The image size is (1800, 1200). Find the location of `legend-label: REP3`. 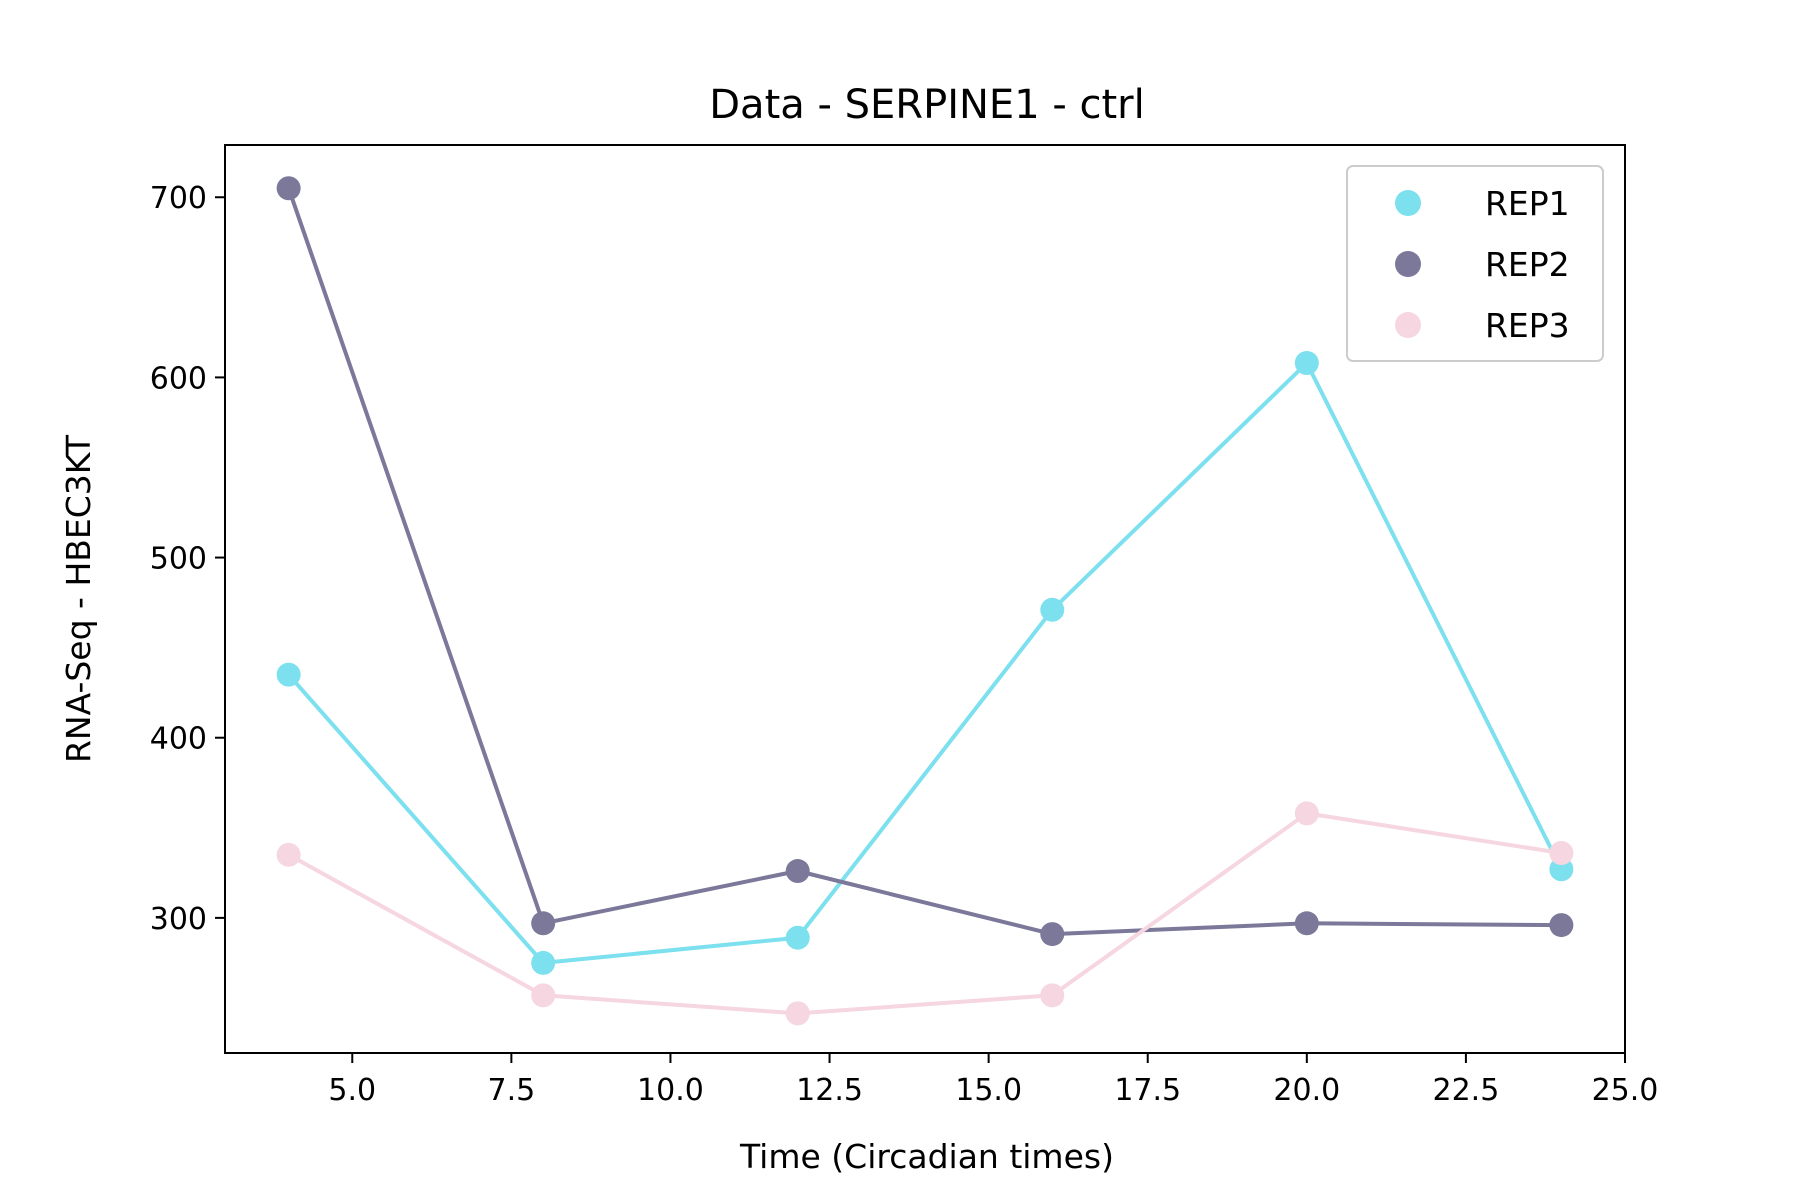

legend-label: REP3 is located at coordinates (1527, 325).